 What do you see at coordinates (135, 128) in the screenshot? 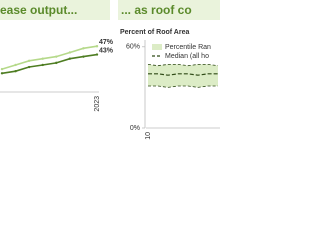
I see `y-tick-label: 0%` at bounding box center [135, 128].